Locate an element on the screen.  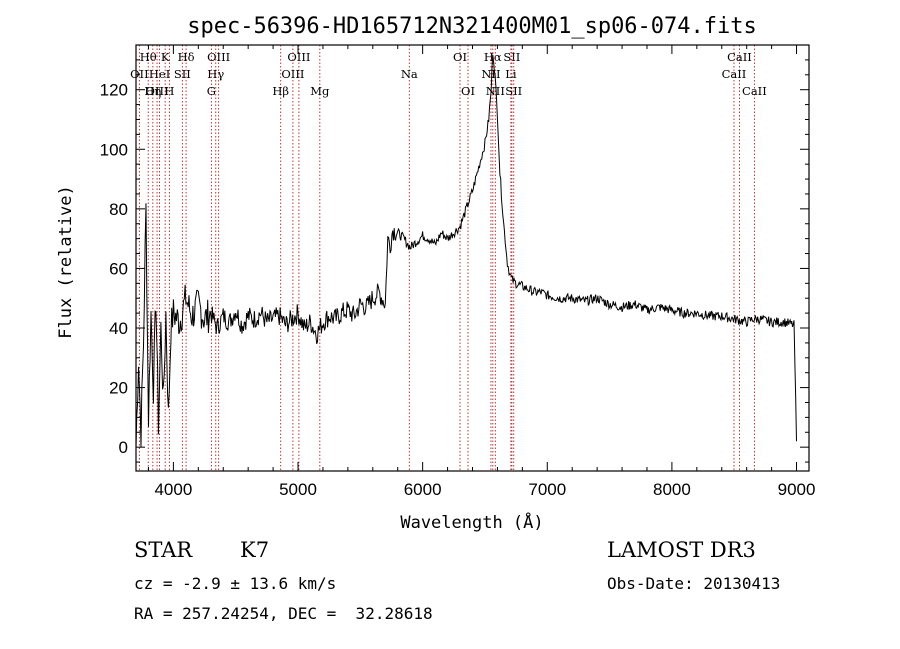
x-tick-label: 8000 is located at coordinates (672, 489).